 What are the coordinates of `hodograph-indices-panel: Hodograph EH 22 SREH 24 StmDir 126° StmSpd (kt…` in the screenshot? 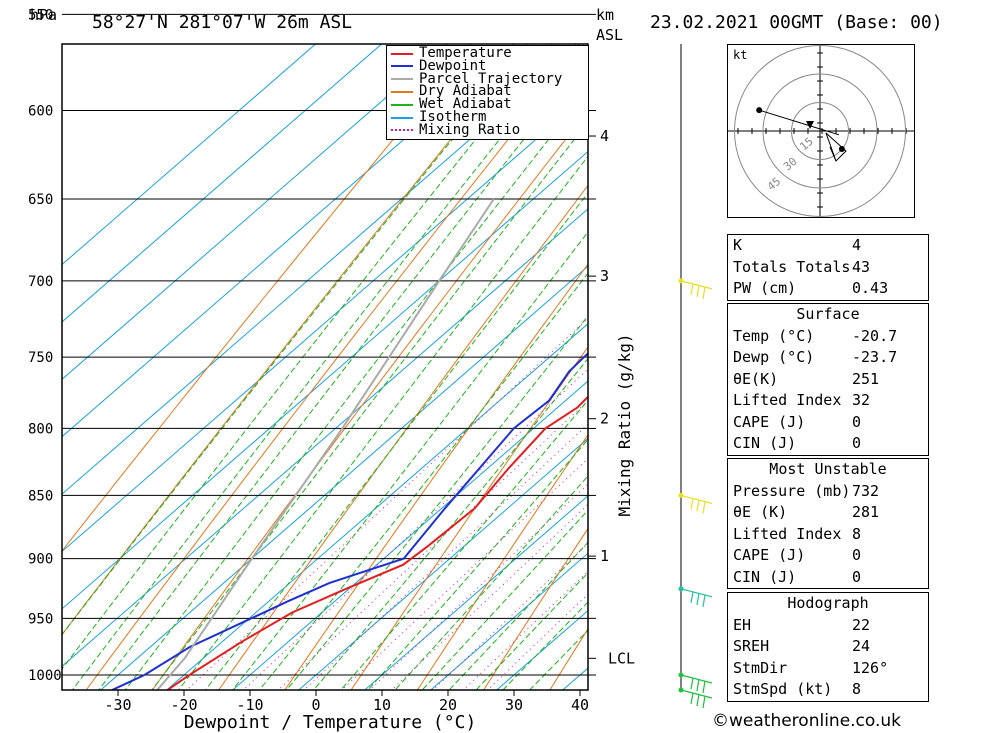 It's located at (828, 647).